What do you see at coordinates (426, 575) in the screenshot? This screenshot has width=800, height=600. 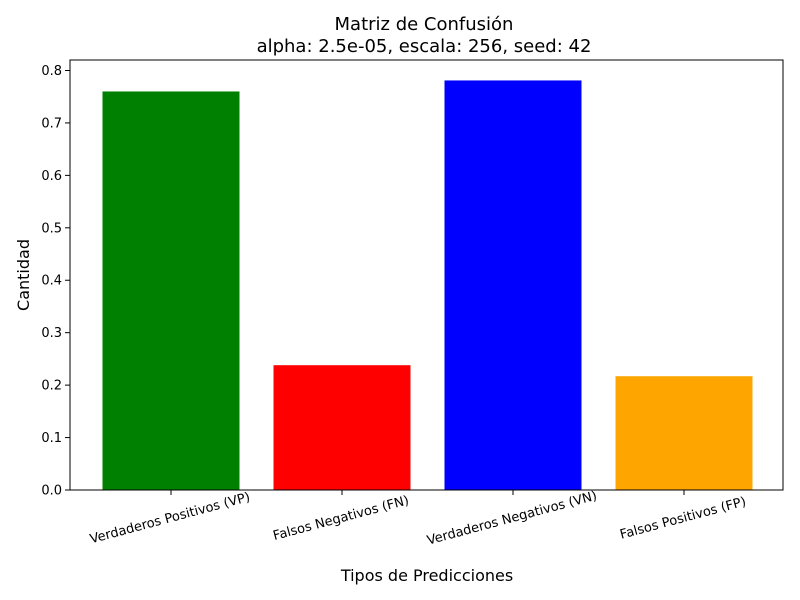 I see `x-axis-label: Tipos de Predicciones` at bounding box center [426, 575].